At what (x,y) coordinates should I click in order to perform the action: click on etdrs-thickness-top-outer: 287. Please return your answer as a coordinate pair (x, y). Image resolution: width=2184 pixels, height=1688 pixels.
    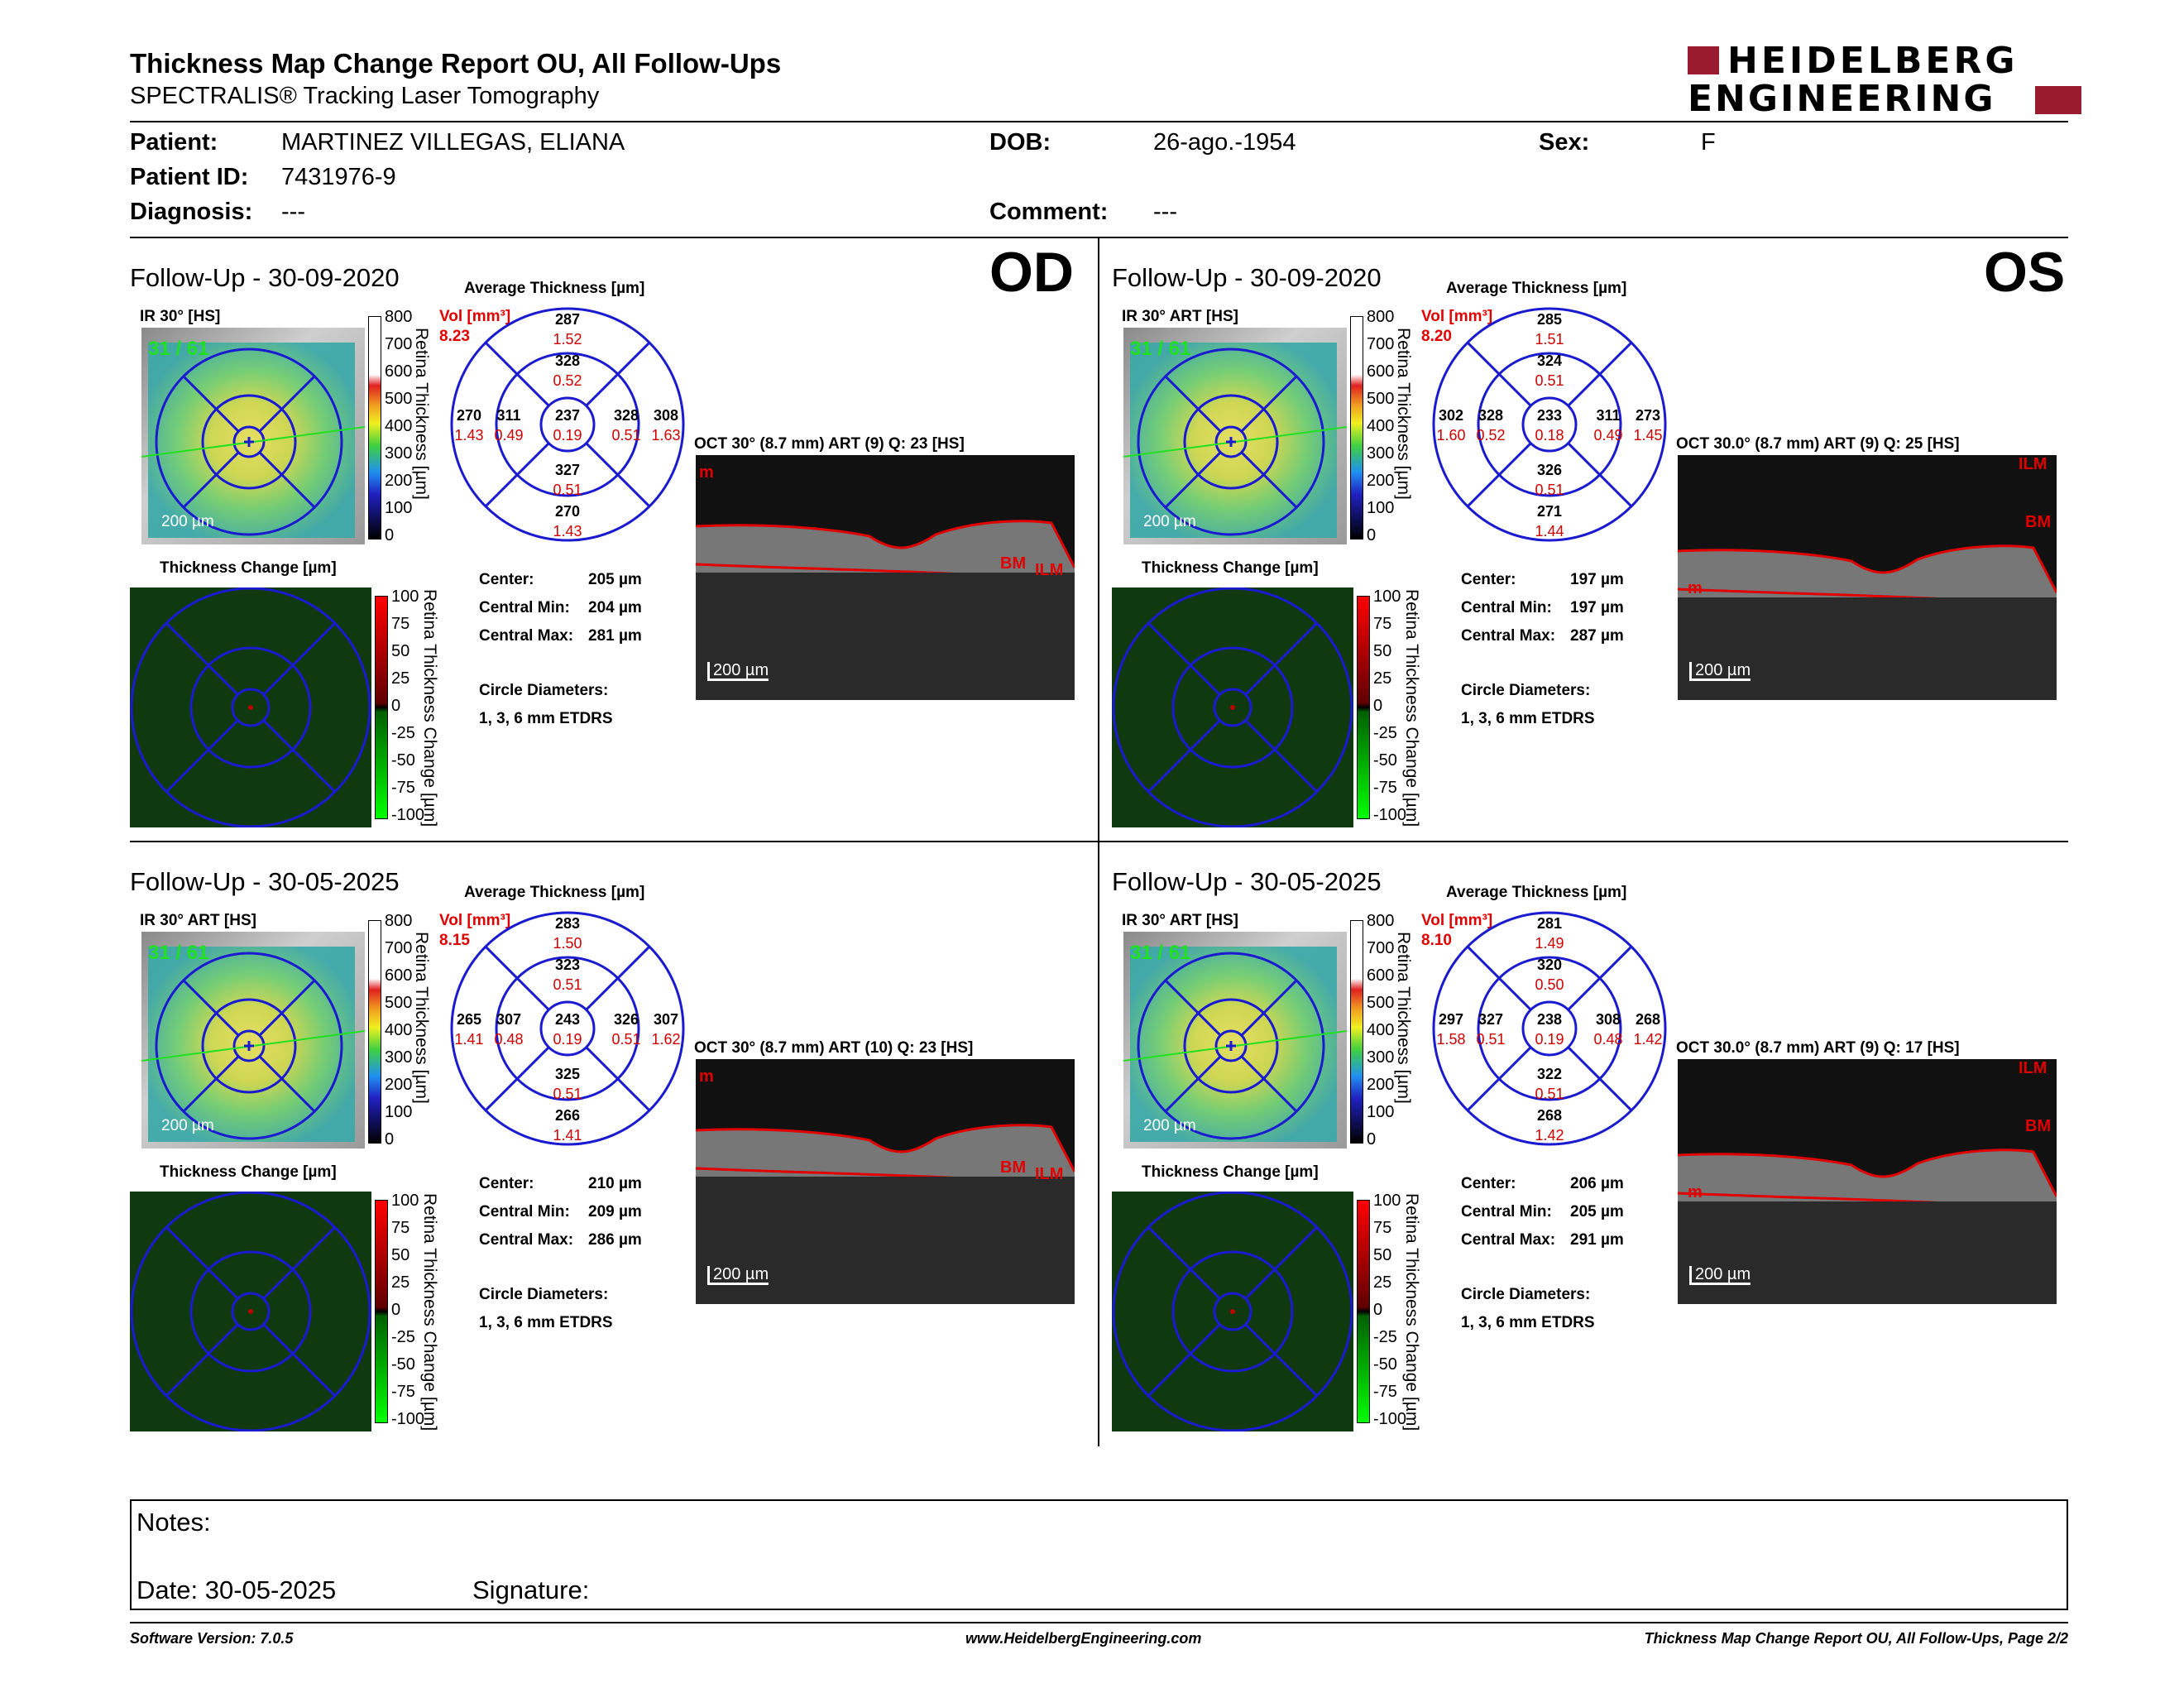
    Looking at the image, I should click on (567, 319).